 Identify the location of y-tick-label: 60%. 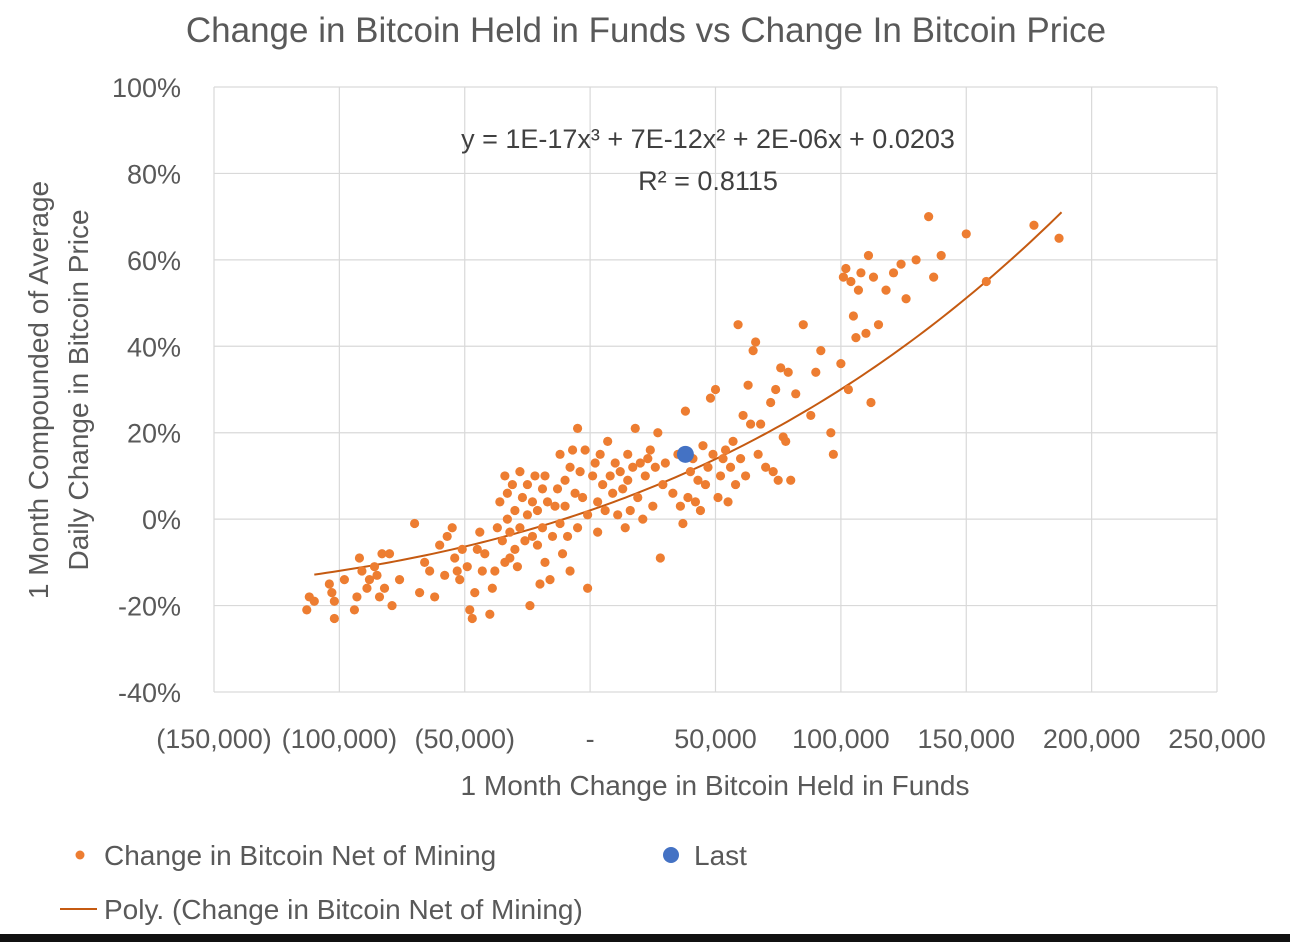
(154, 261).